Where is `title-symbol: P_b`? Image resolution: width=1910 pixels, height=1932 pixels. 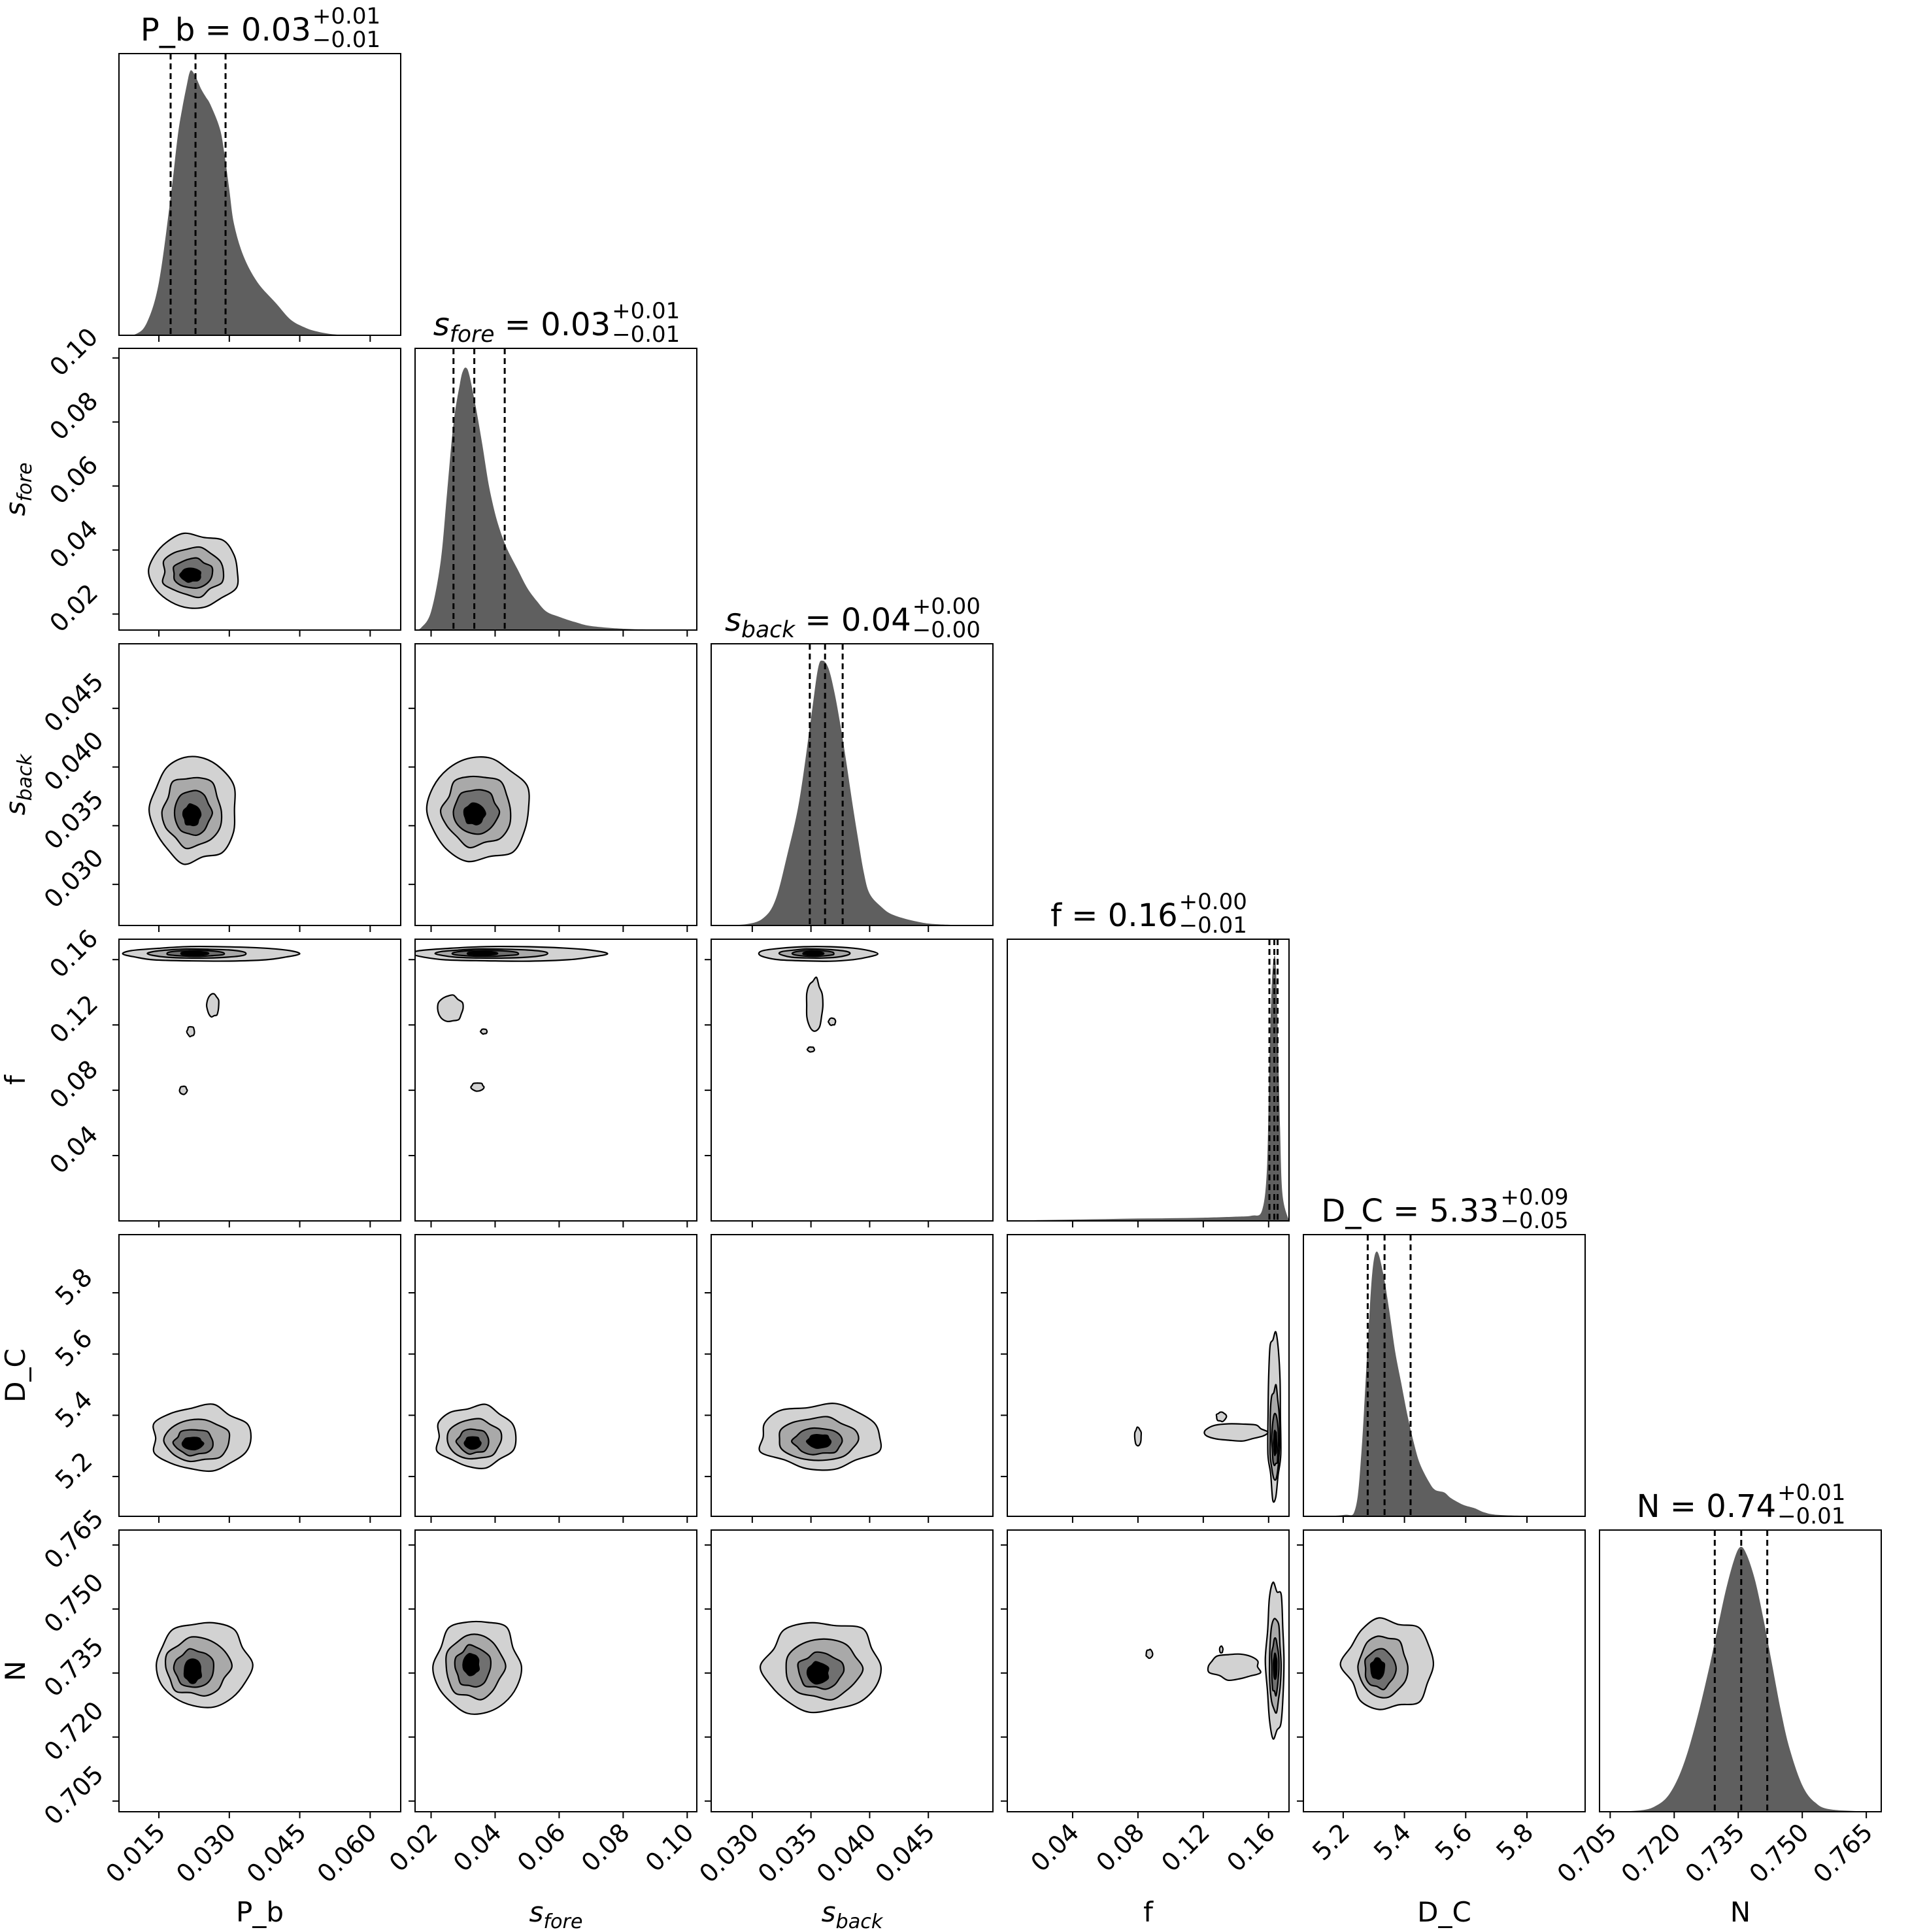
title-symbol: P_b is located at coordinates (168, 30).